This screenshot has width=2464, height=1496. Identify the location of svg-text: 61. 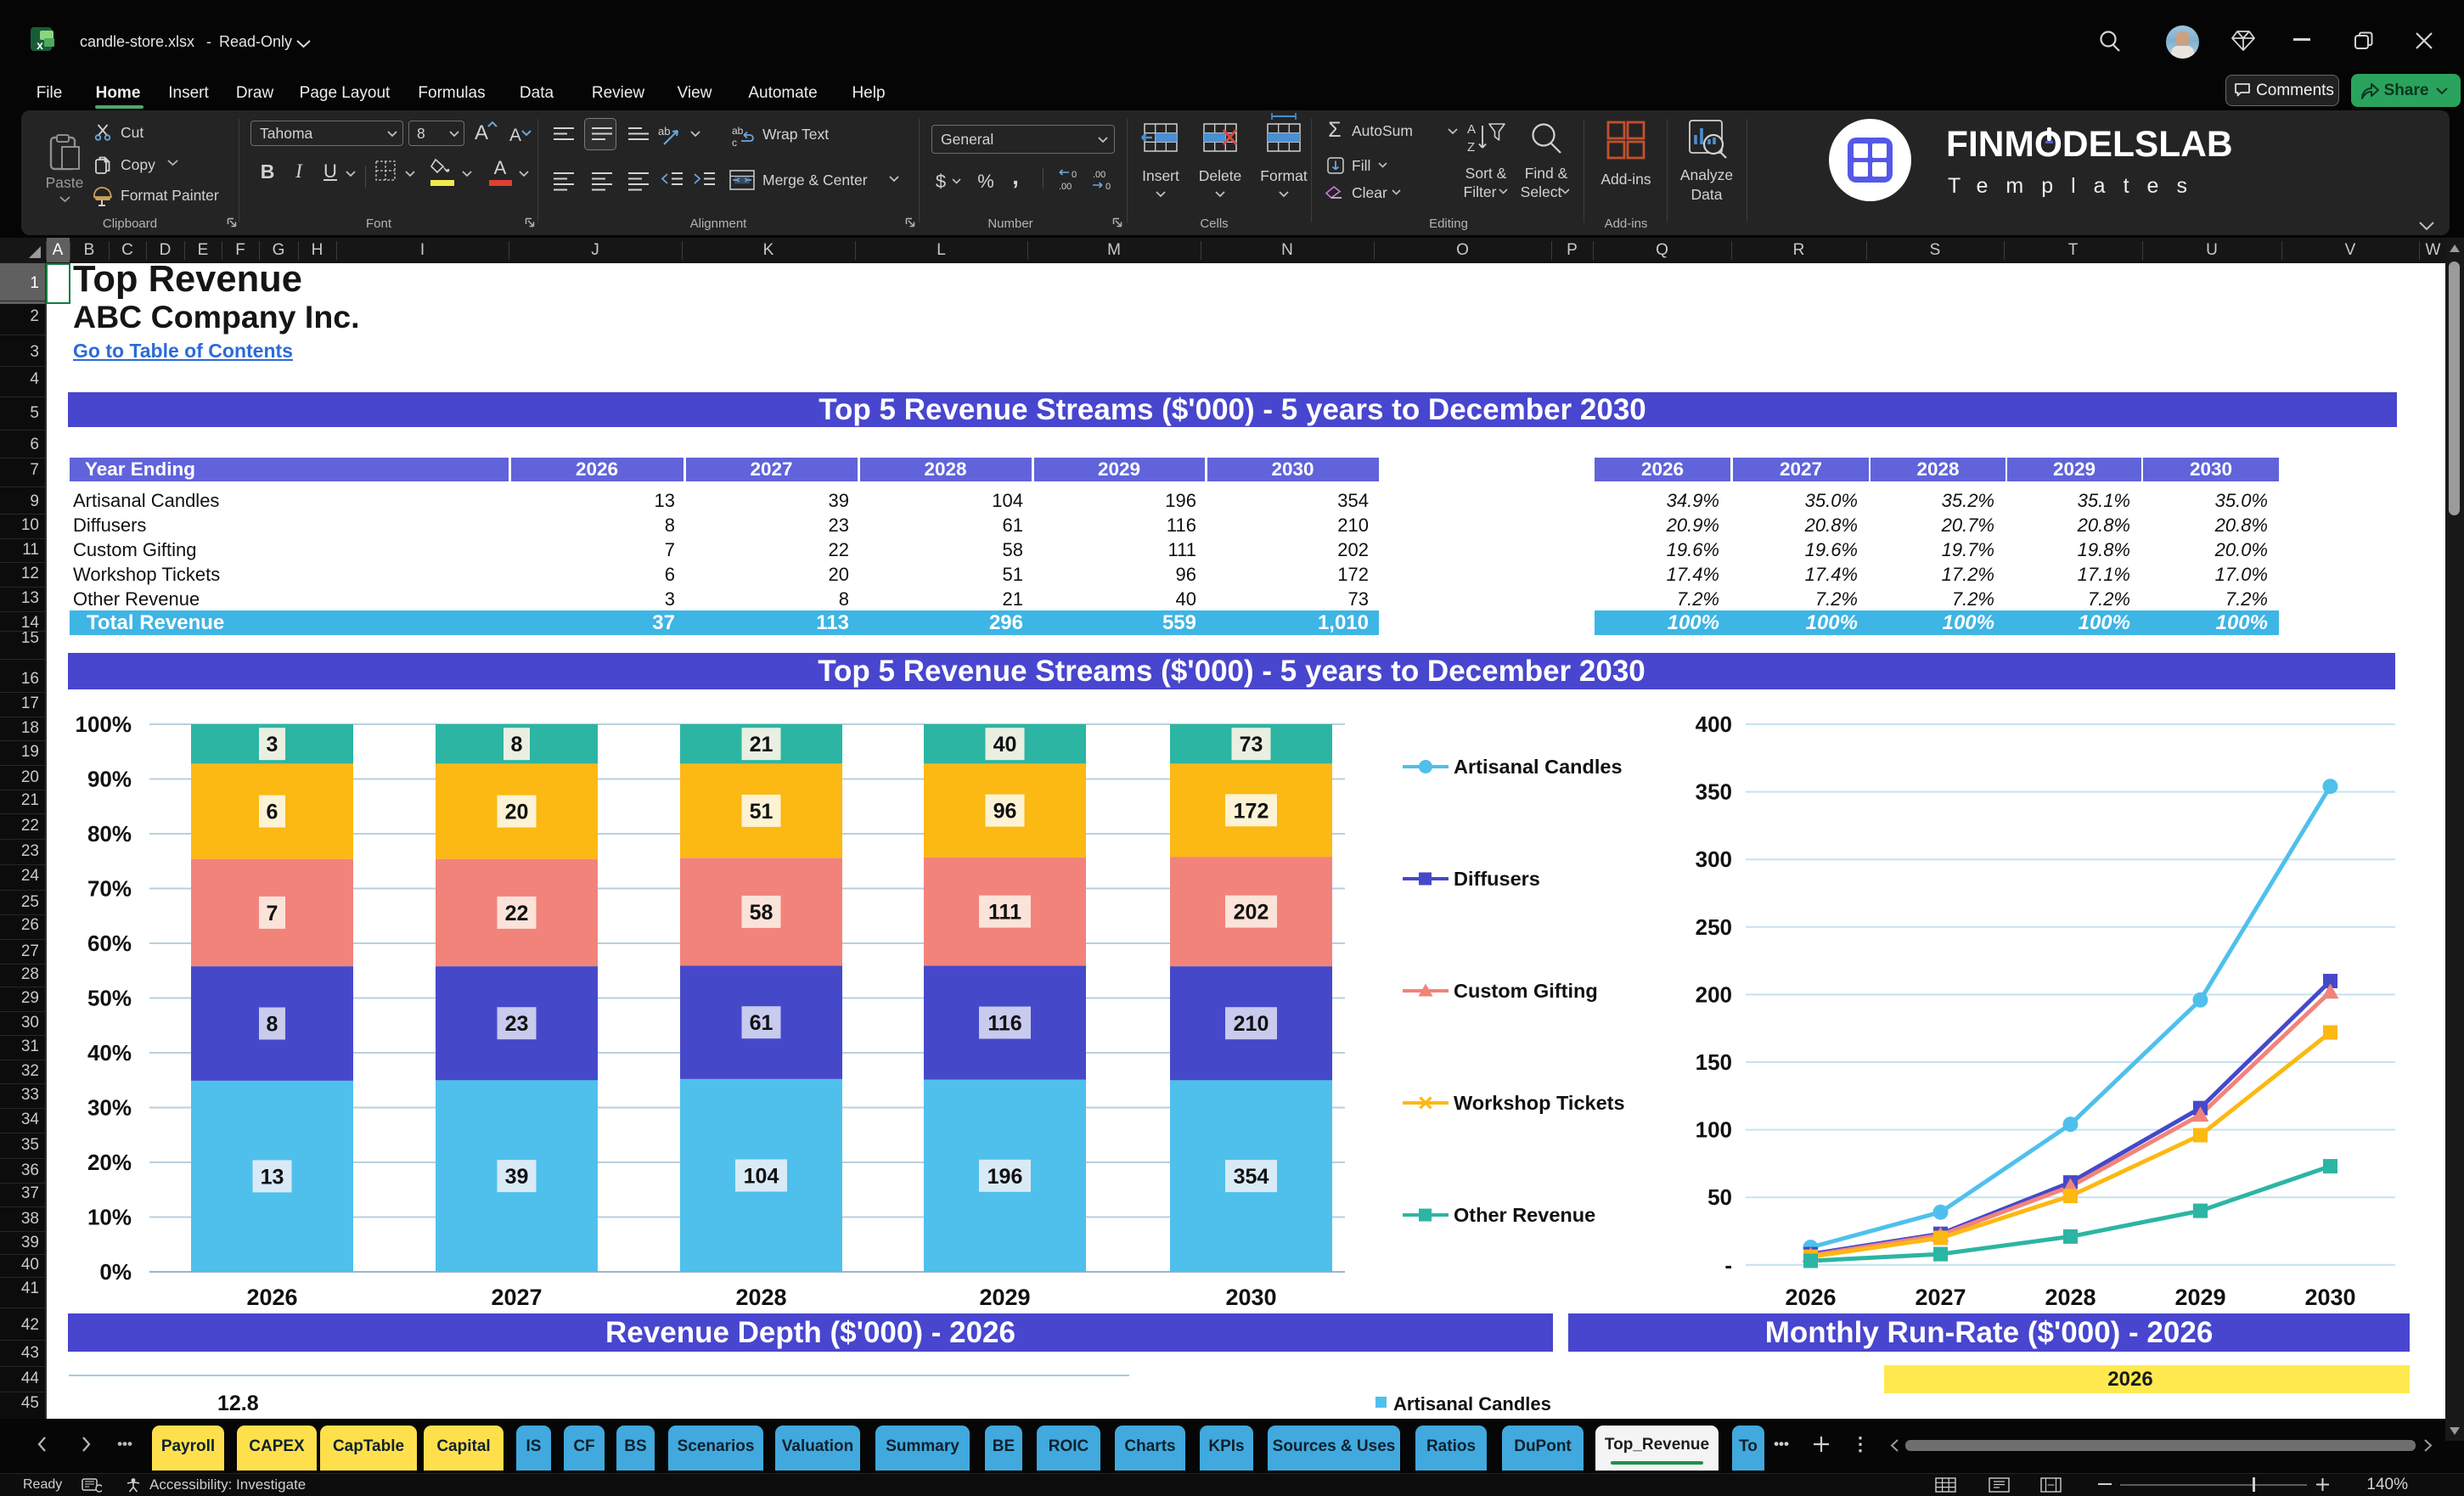
(762, 1023).